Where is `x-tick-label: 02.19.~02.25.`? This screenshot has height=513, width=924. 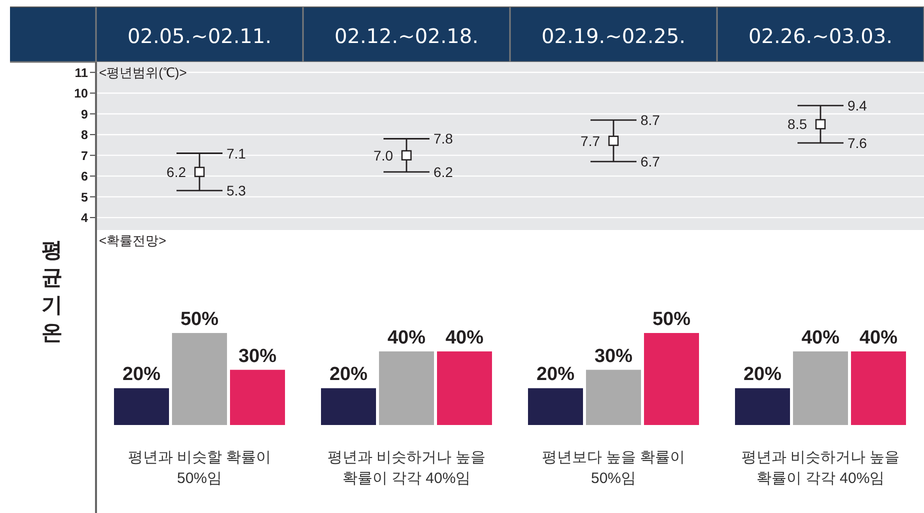
x-tick-label: 02.19.~02.25. is located at coordinates (614, 36).